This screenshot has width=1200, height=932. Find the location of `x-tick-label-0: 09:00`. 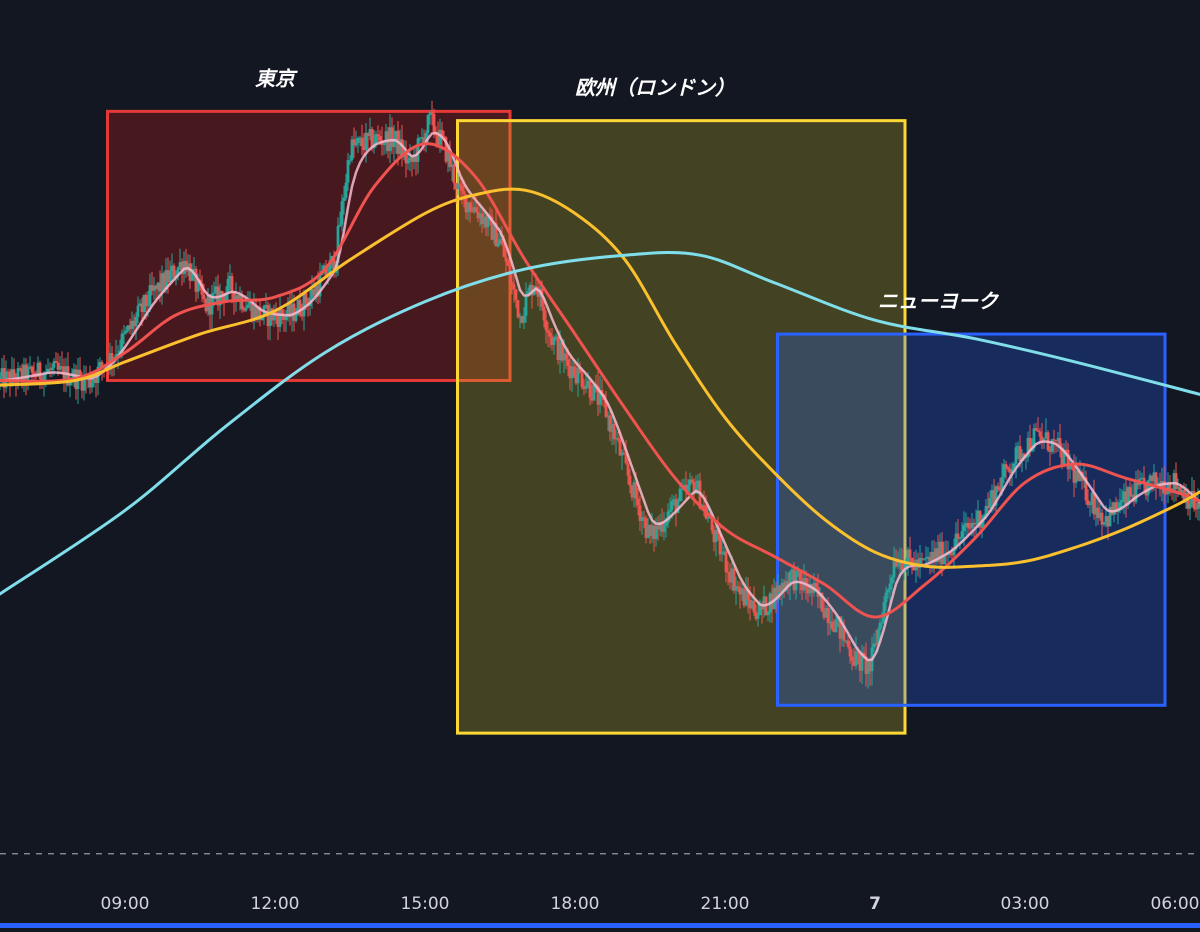

x-tick-label-0: 09:00 is located at coordinates (125, 904).